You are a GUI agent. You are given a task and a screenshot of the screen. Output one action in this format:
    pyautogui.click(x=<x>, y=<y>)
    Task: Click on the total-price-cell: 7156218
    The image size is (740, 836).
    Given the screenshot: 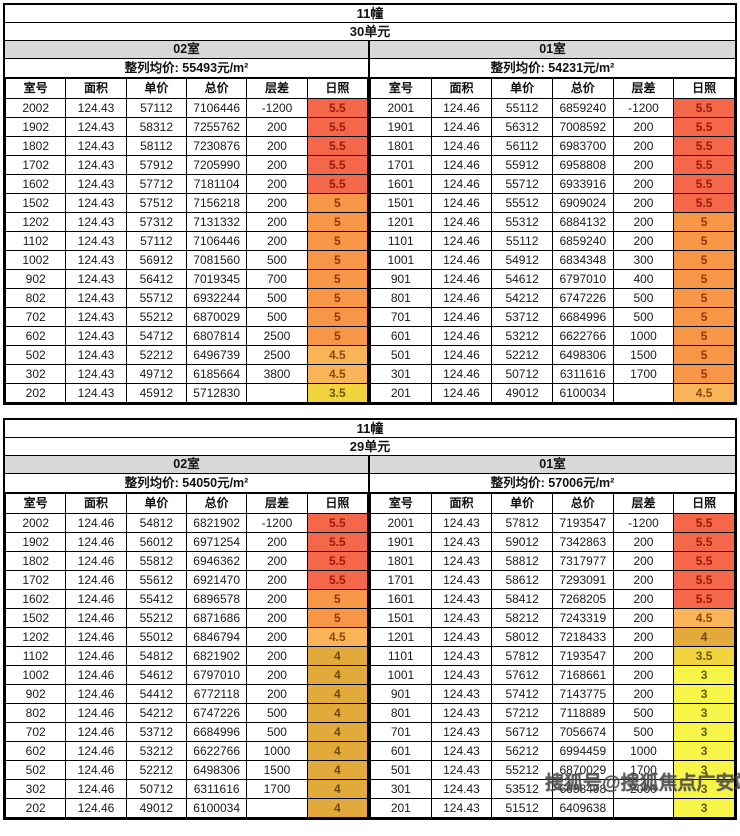 What is the action you would take?
    pyautogui.click(x=216, y=203)
    